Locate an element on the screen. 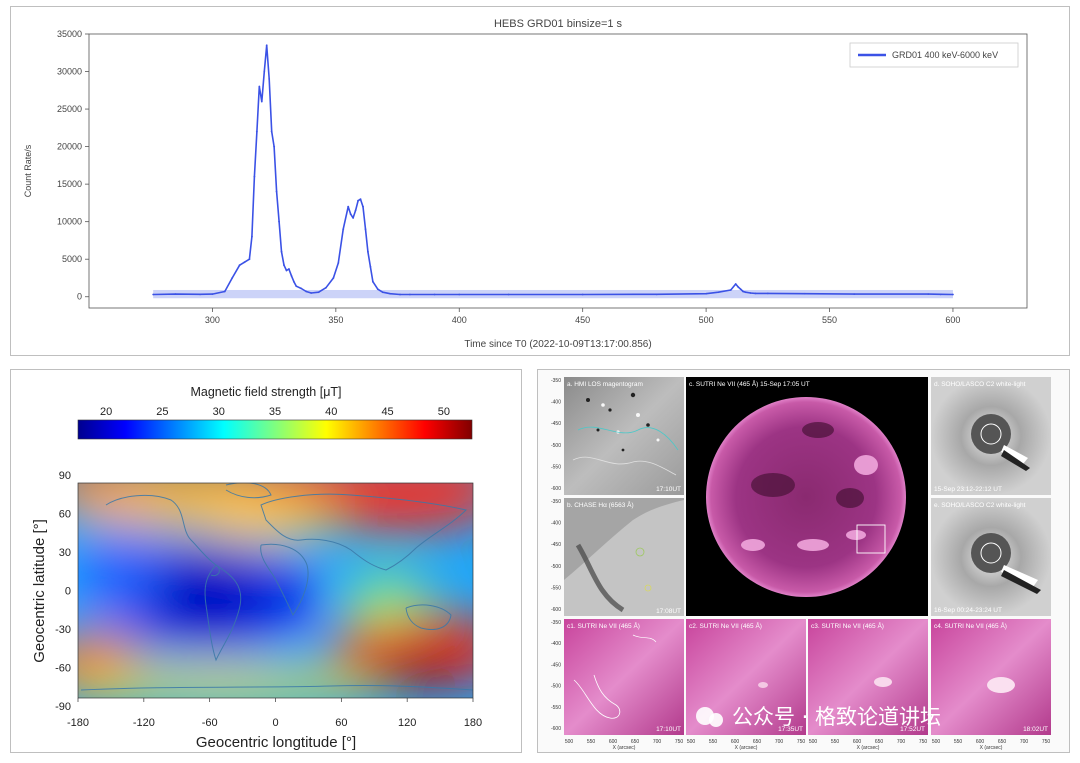 The width and height of the screenshot is (1080, 763). colorbar-tick-label: 40 is located at coordinates (331, 412).